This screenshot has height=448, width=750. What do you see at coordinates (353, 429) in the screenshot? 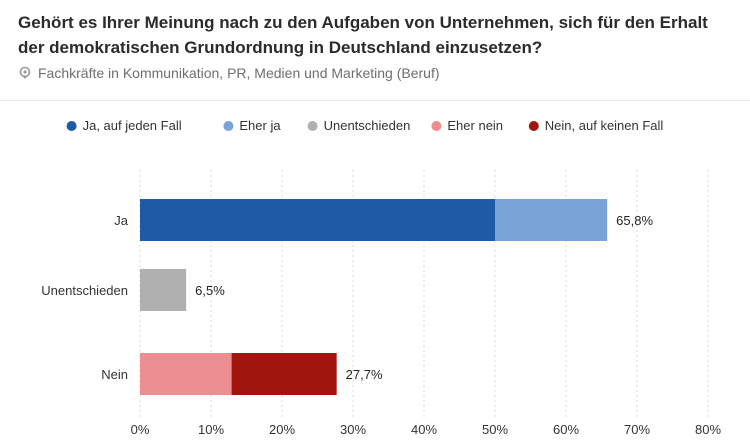
I see `x-tick-label: 30%` at bounding box center [353, 429].